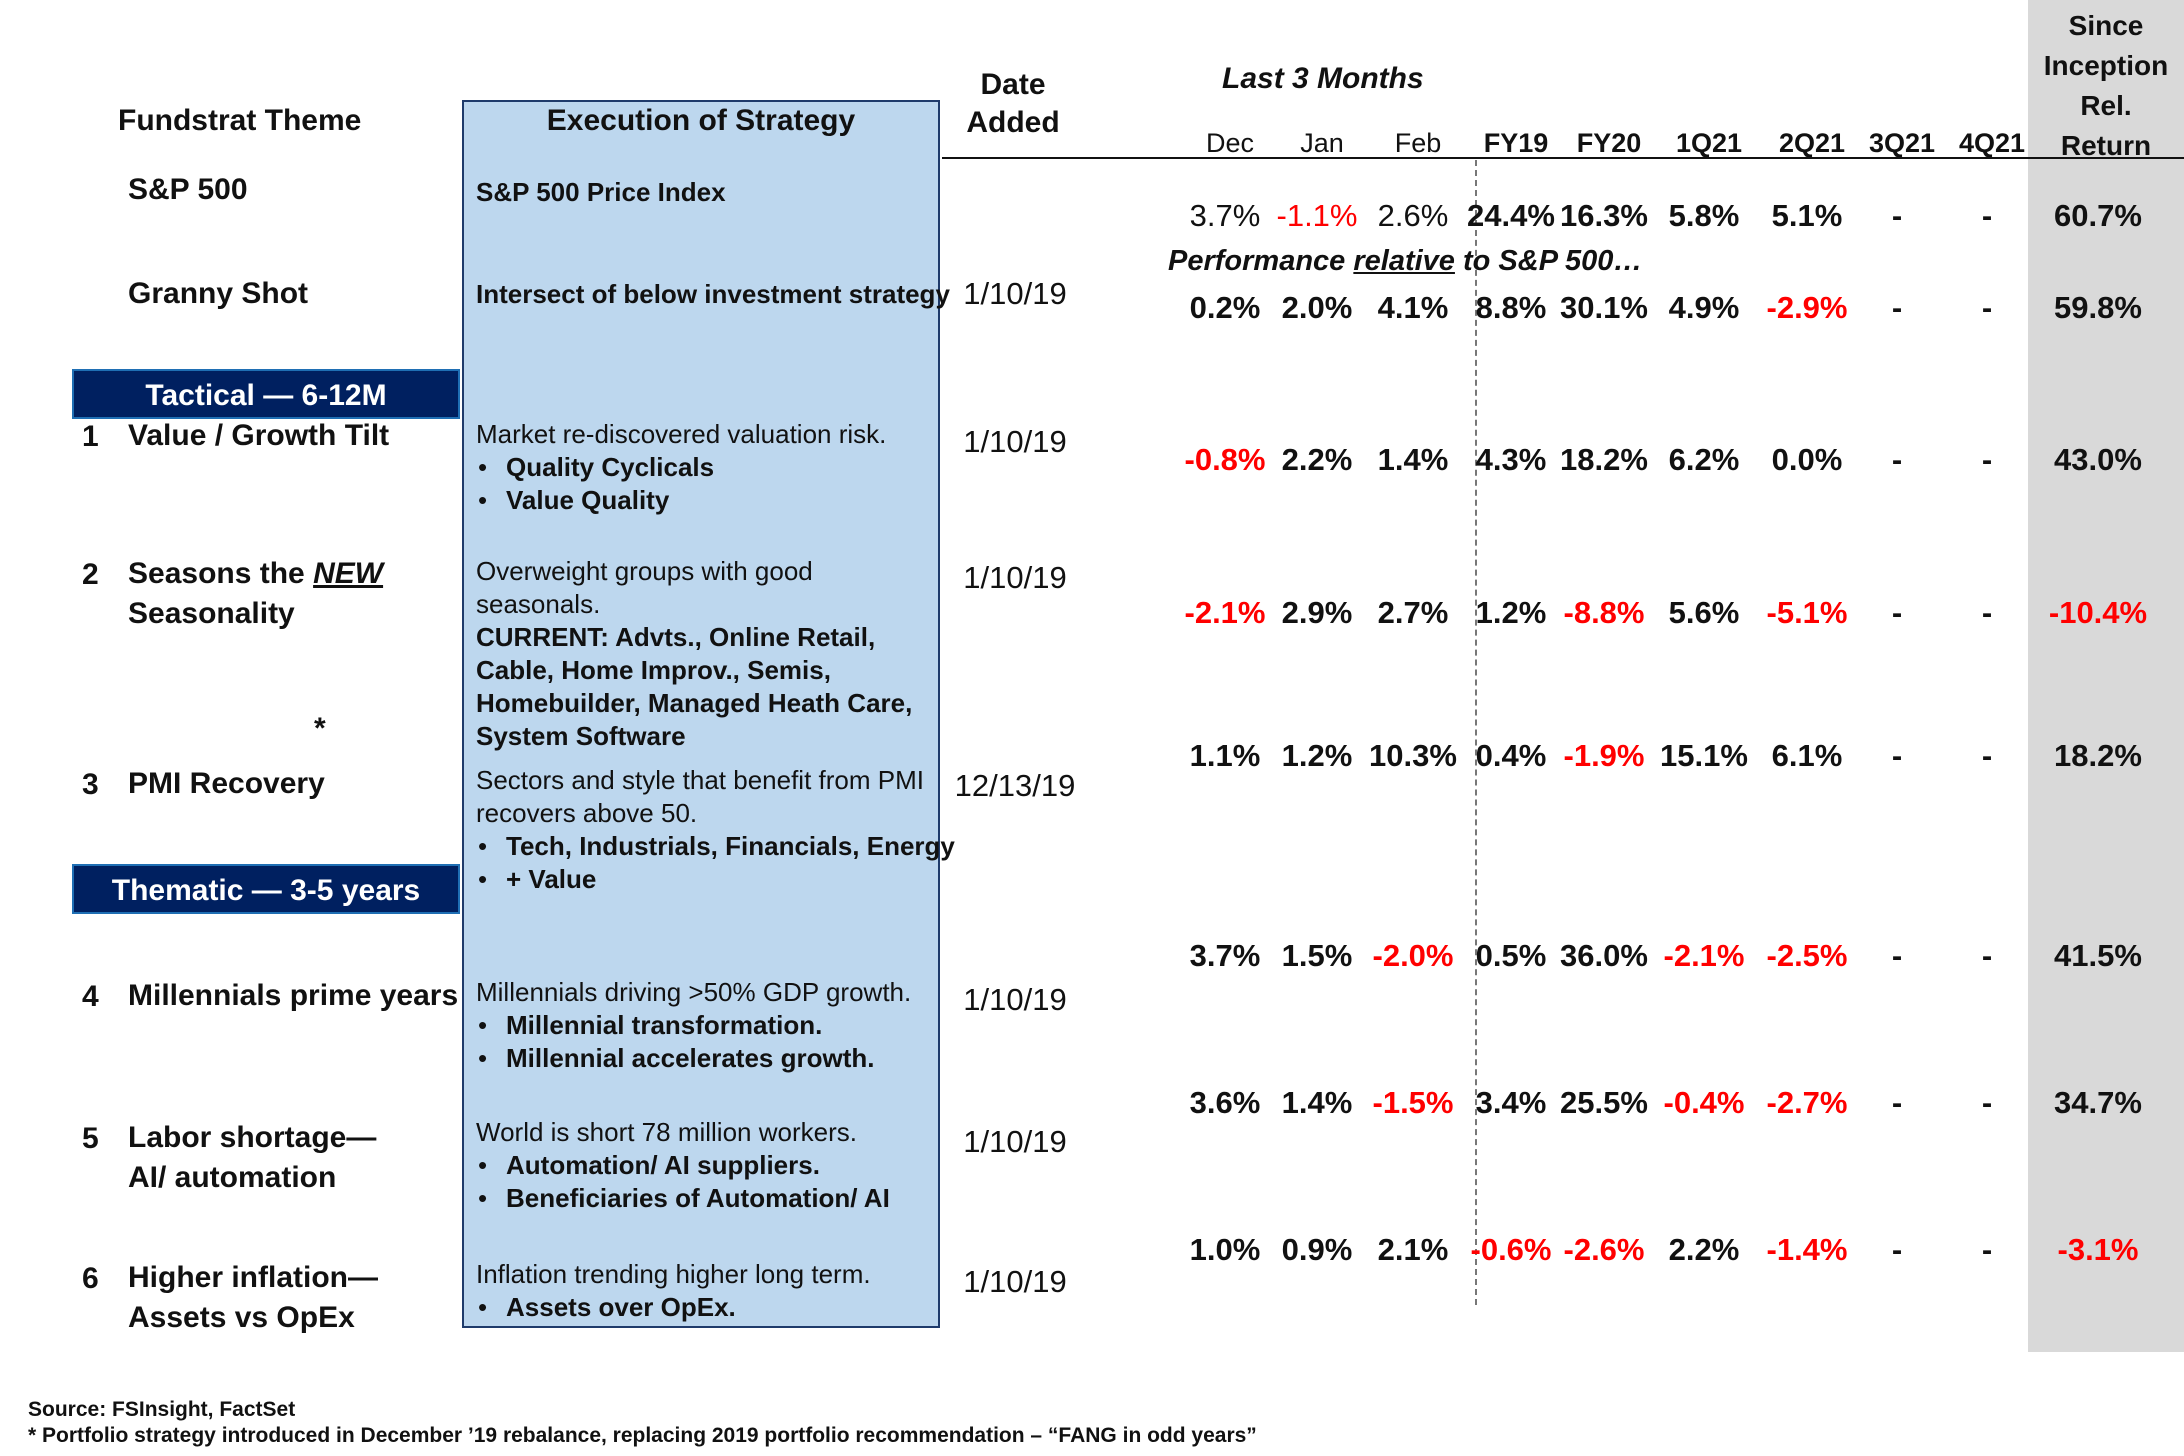 The image size is (2184, 1456). Describe the element at coordinates (1317, 1249) in the screenshot. I see `perf-value: 0.9%` at that location.